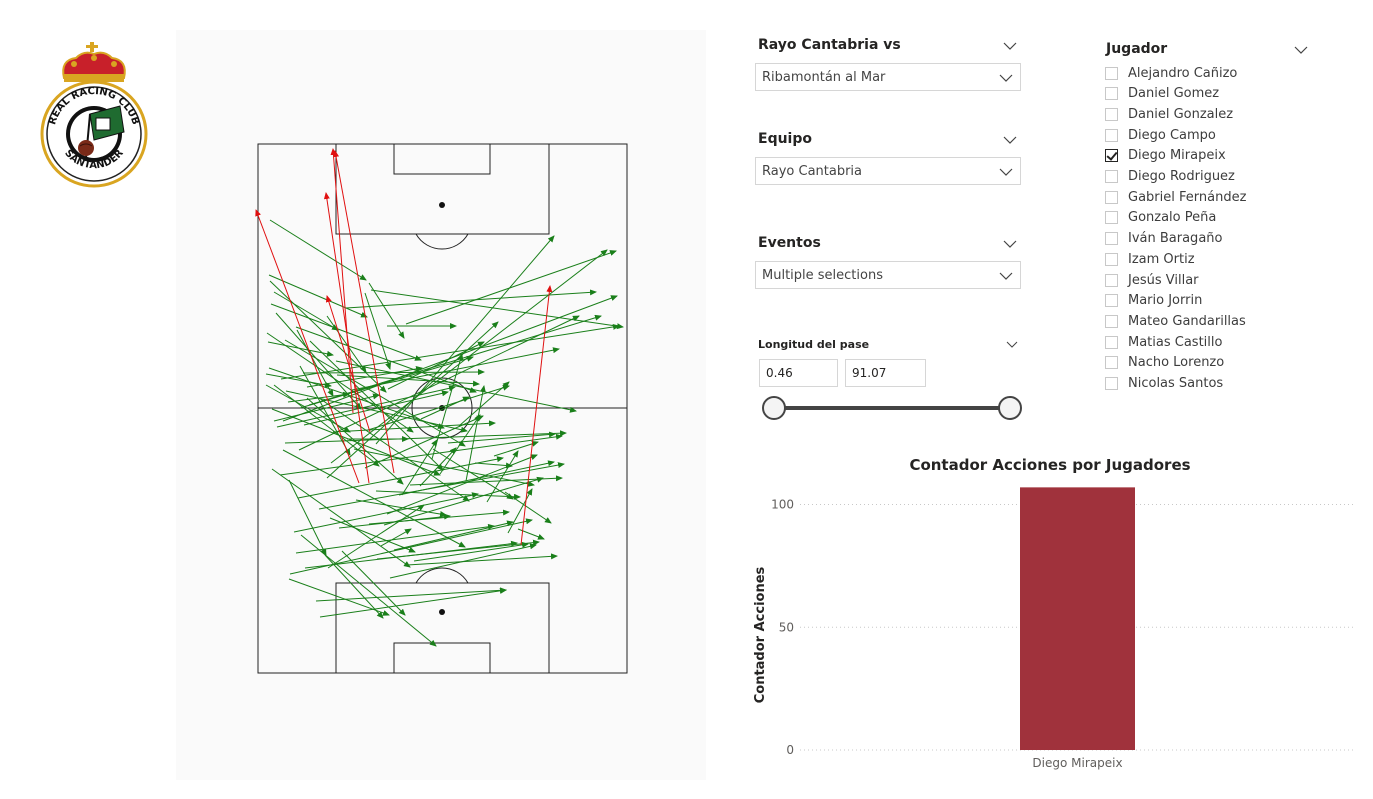 The image size is (1373, 799). Describe the element at coordinates (1153, 301) in the screenshot. I see `player-item: Mario Jorrin` at that location.